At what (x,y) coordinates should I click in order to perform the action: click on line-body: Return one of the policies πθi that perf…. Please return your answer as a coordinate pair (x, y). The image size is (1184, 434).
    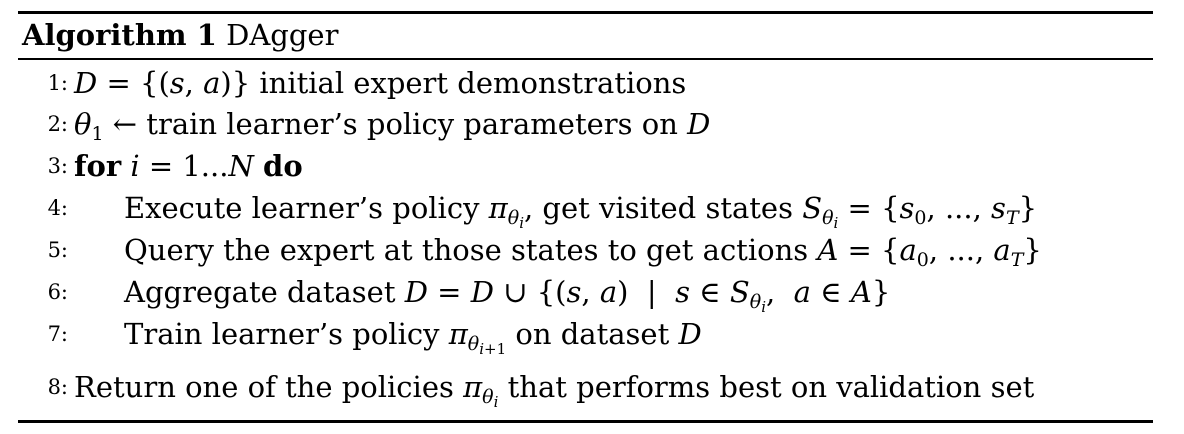
    Looking at the image, I should click on (554, 390).